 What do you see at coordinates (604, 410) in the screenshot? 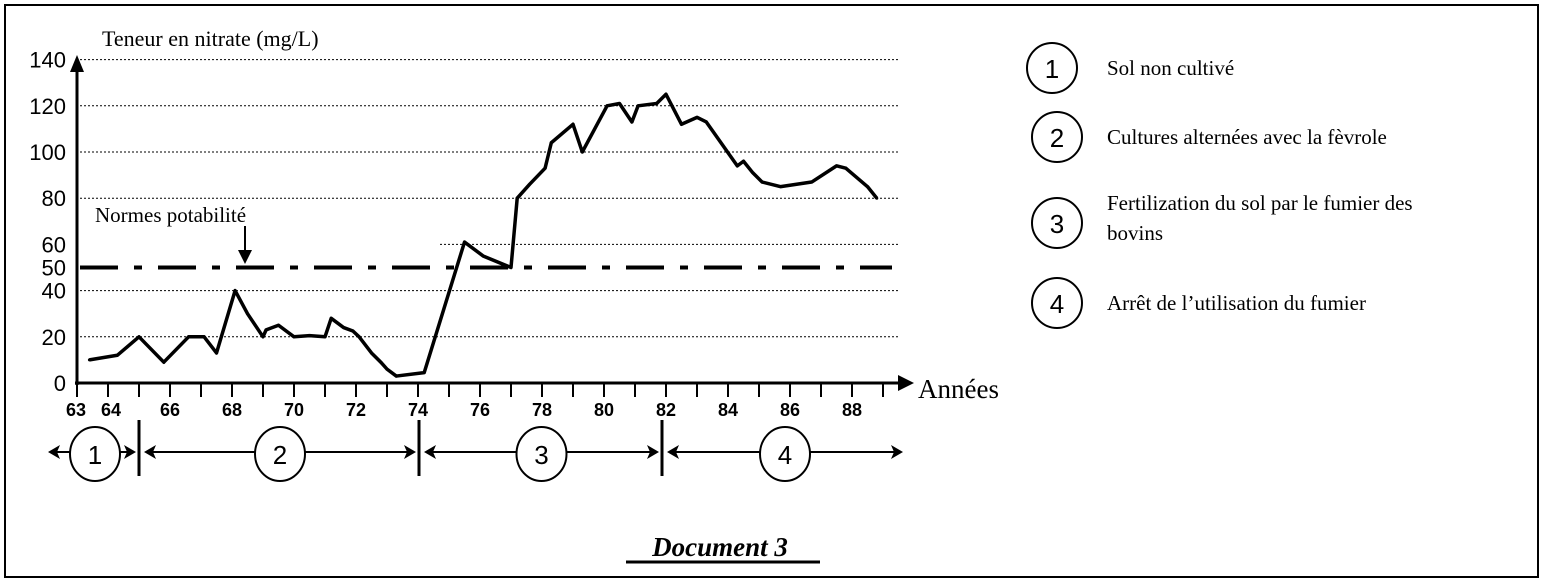
I see `x-tick-label: 80` at bounding box center [604, 410].